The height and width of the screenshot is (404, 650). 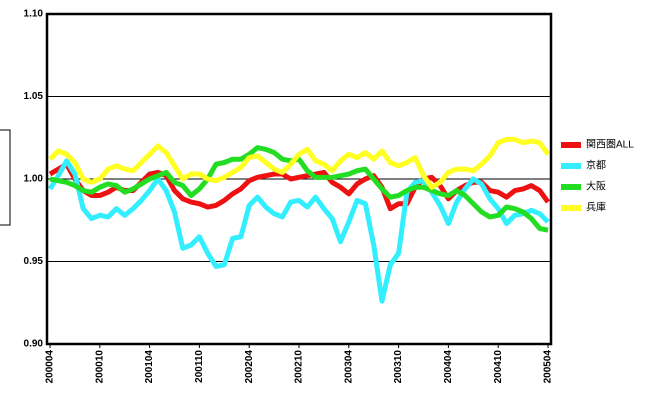 What do you see at coordinates (34, 179) in the screenshot?
I see `y-tick-label: 1.00` at bounding box center [34, 179].